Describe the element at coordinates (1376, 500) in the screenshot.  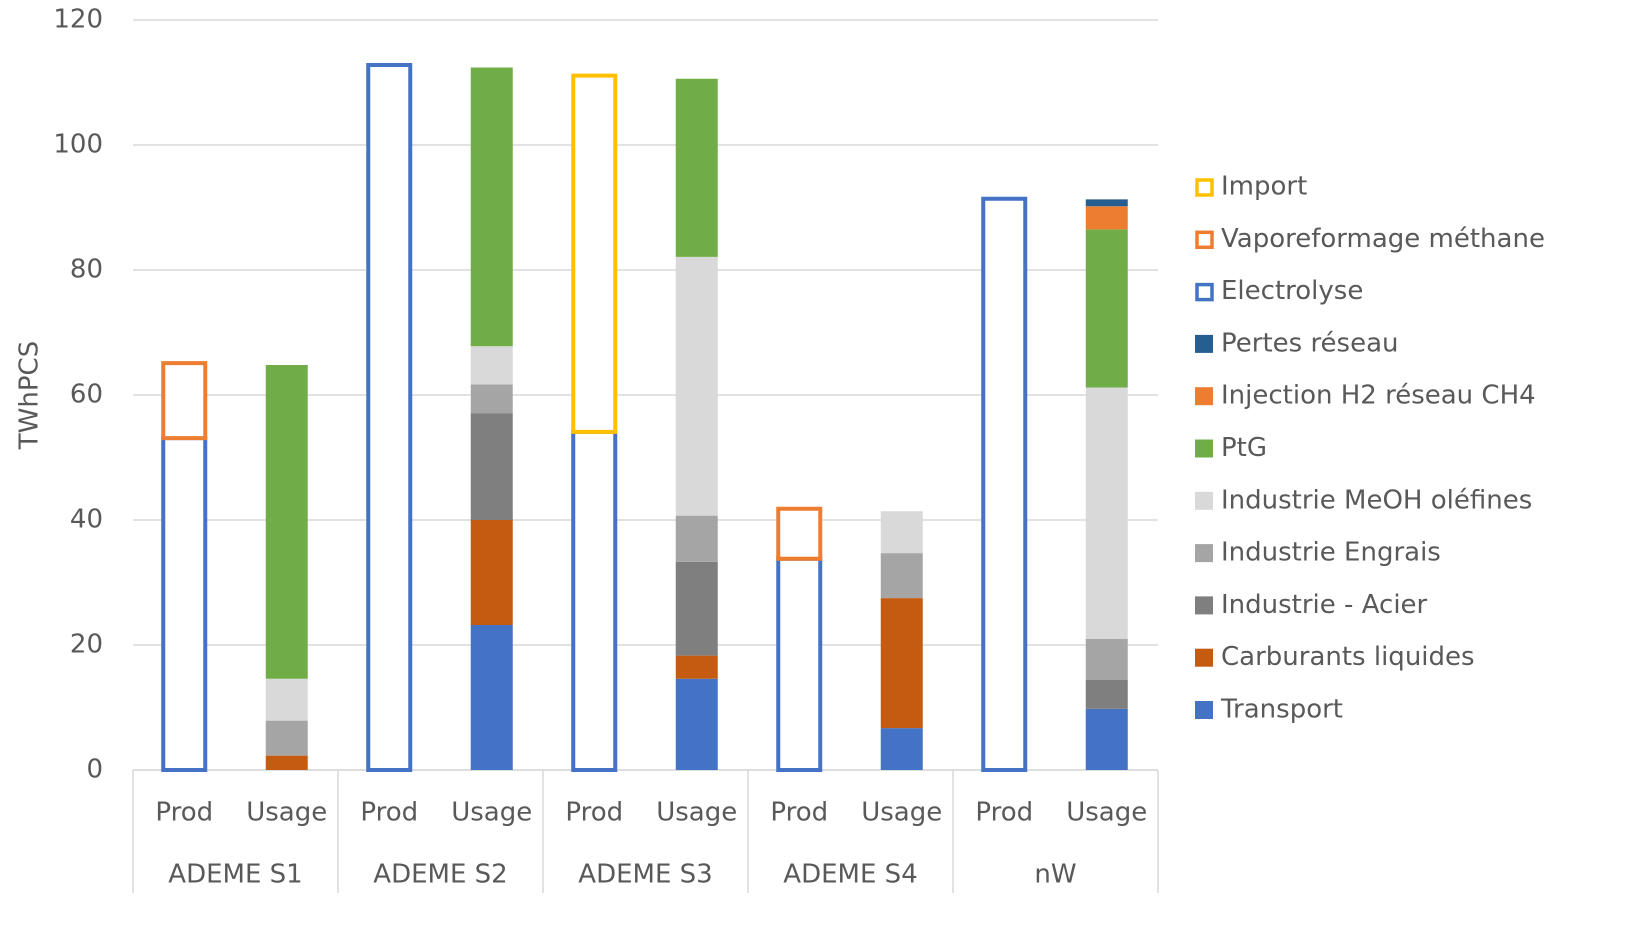
I see `legend-label: Industrie MeOH oléfines` at that location.